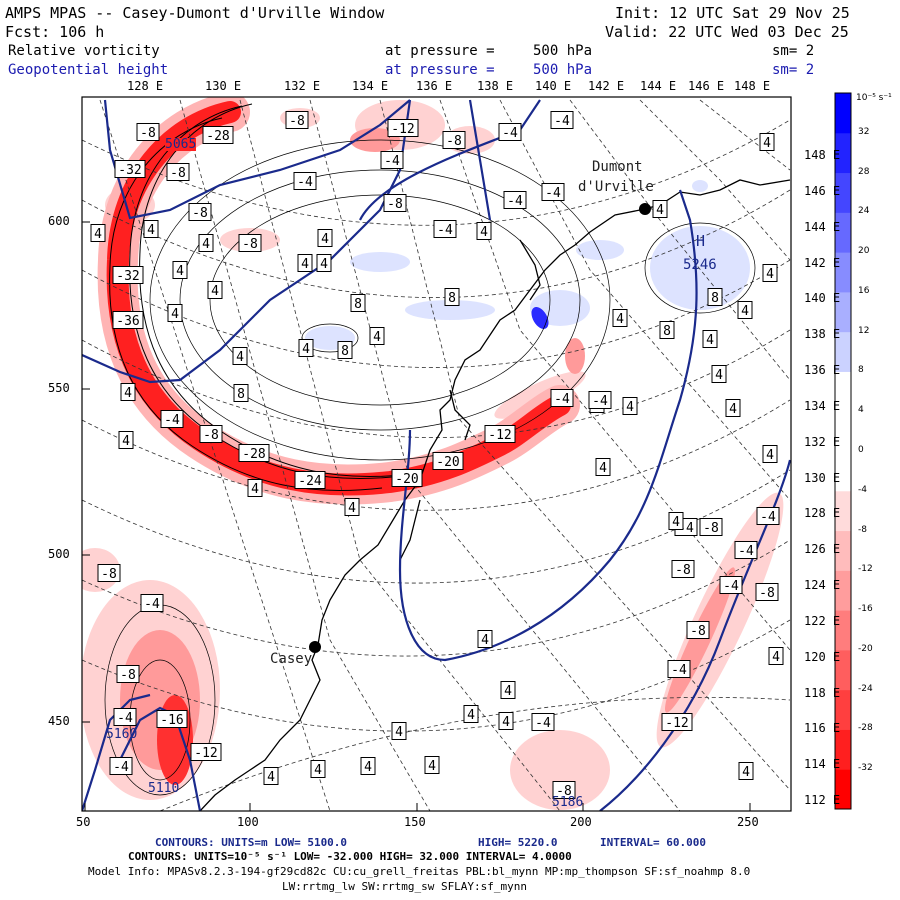  What do you see at coordinates (701, 241) in the screenshot?
I see `high-pressure-marker: H` at bounding box center [701, 241].